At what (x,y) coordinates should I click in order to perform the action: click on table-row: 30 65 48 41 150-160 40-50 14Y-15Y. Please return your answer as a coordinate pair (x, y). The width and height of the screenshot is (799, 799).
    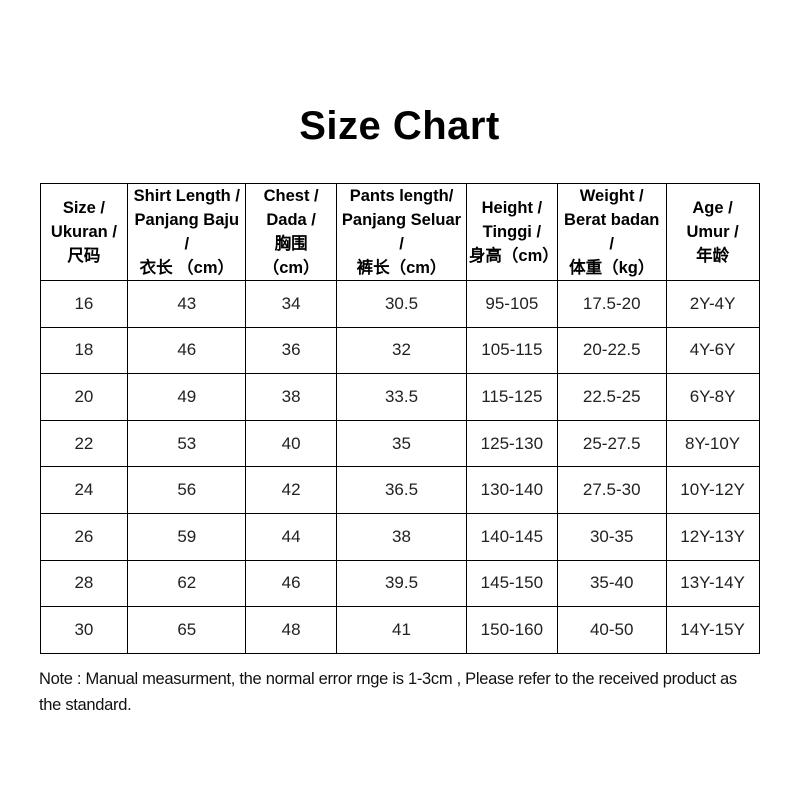
    Looking at the image, I should click on (399, 630).